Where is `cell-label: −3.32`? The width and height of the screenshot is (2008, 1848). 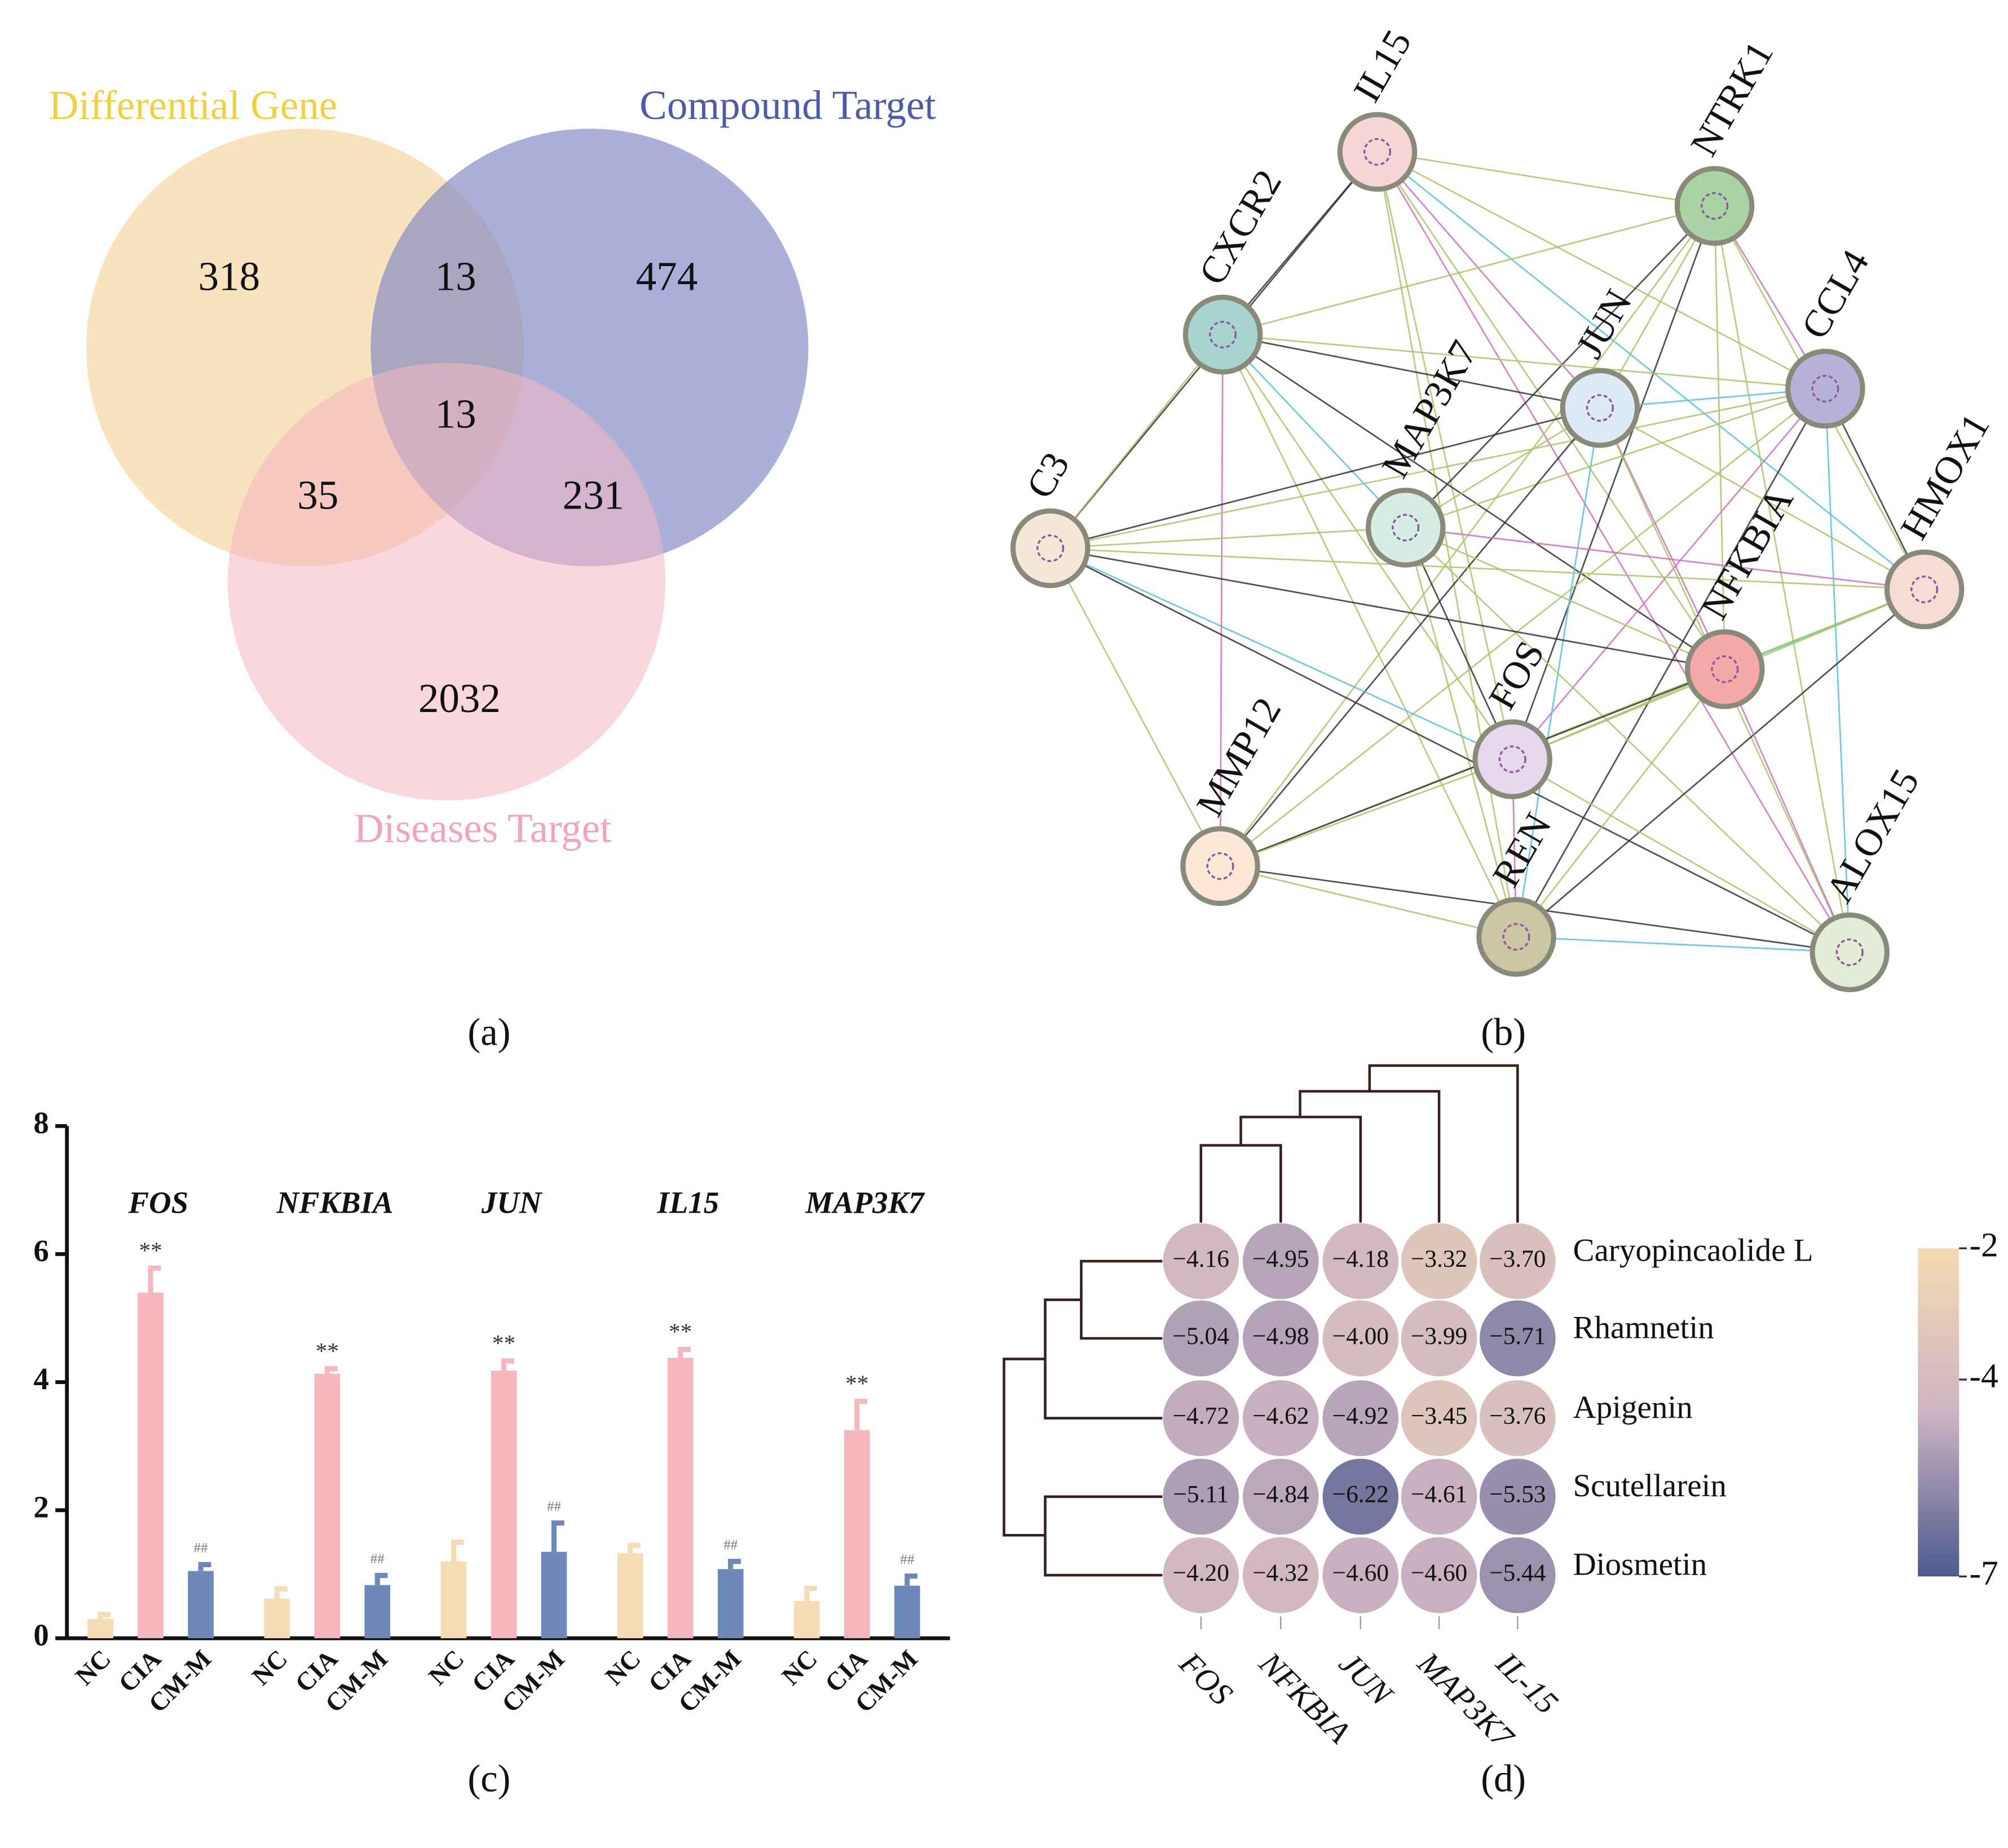
cell-label: −3.32 is located at coordinates (1439, 1258).